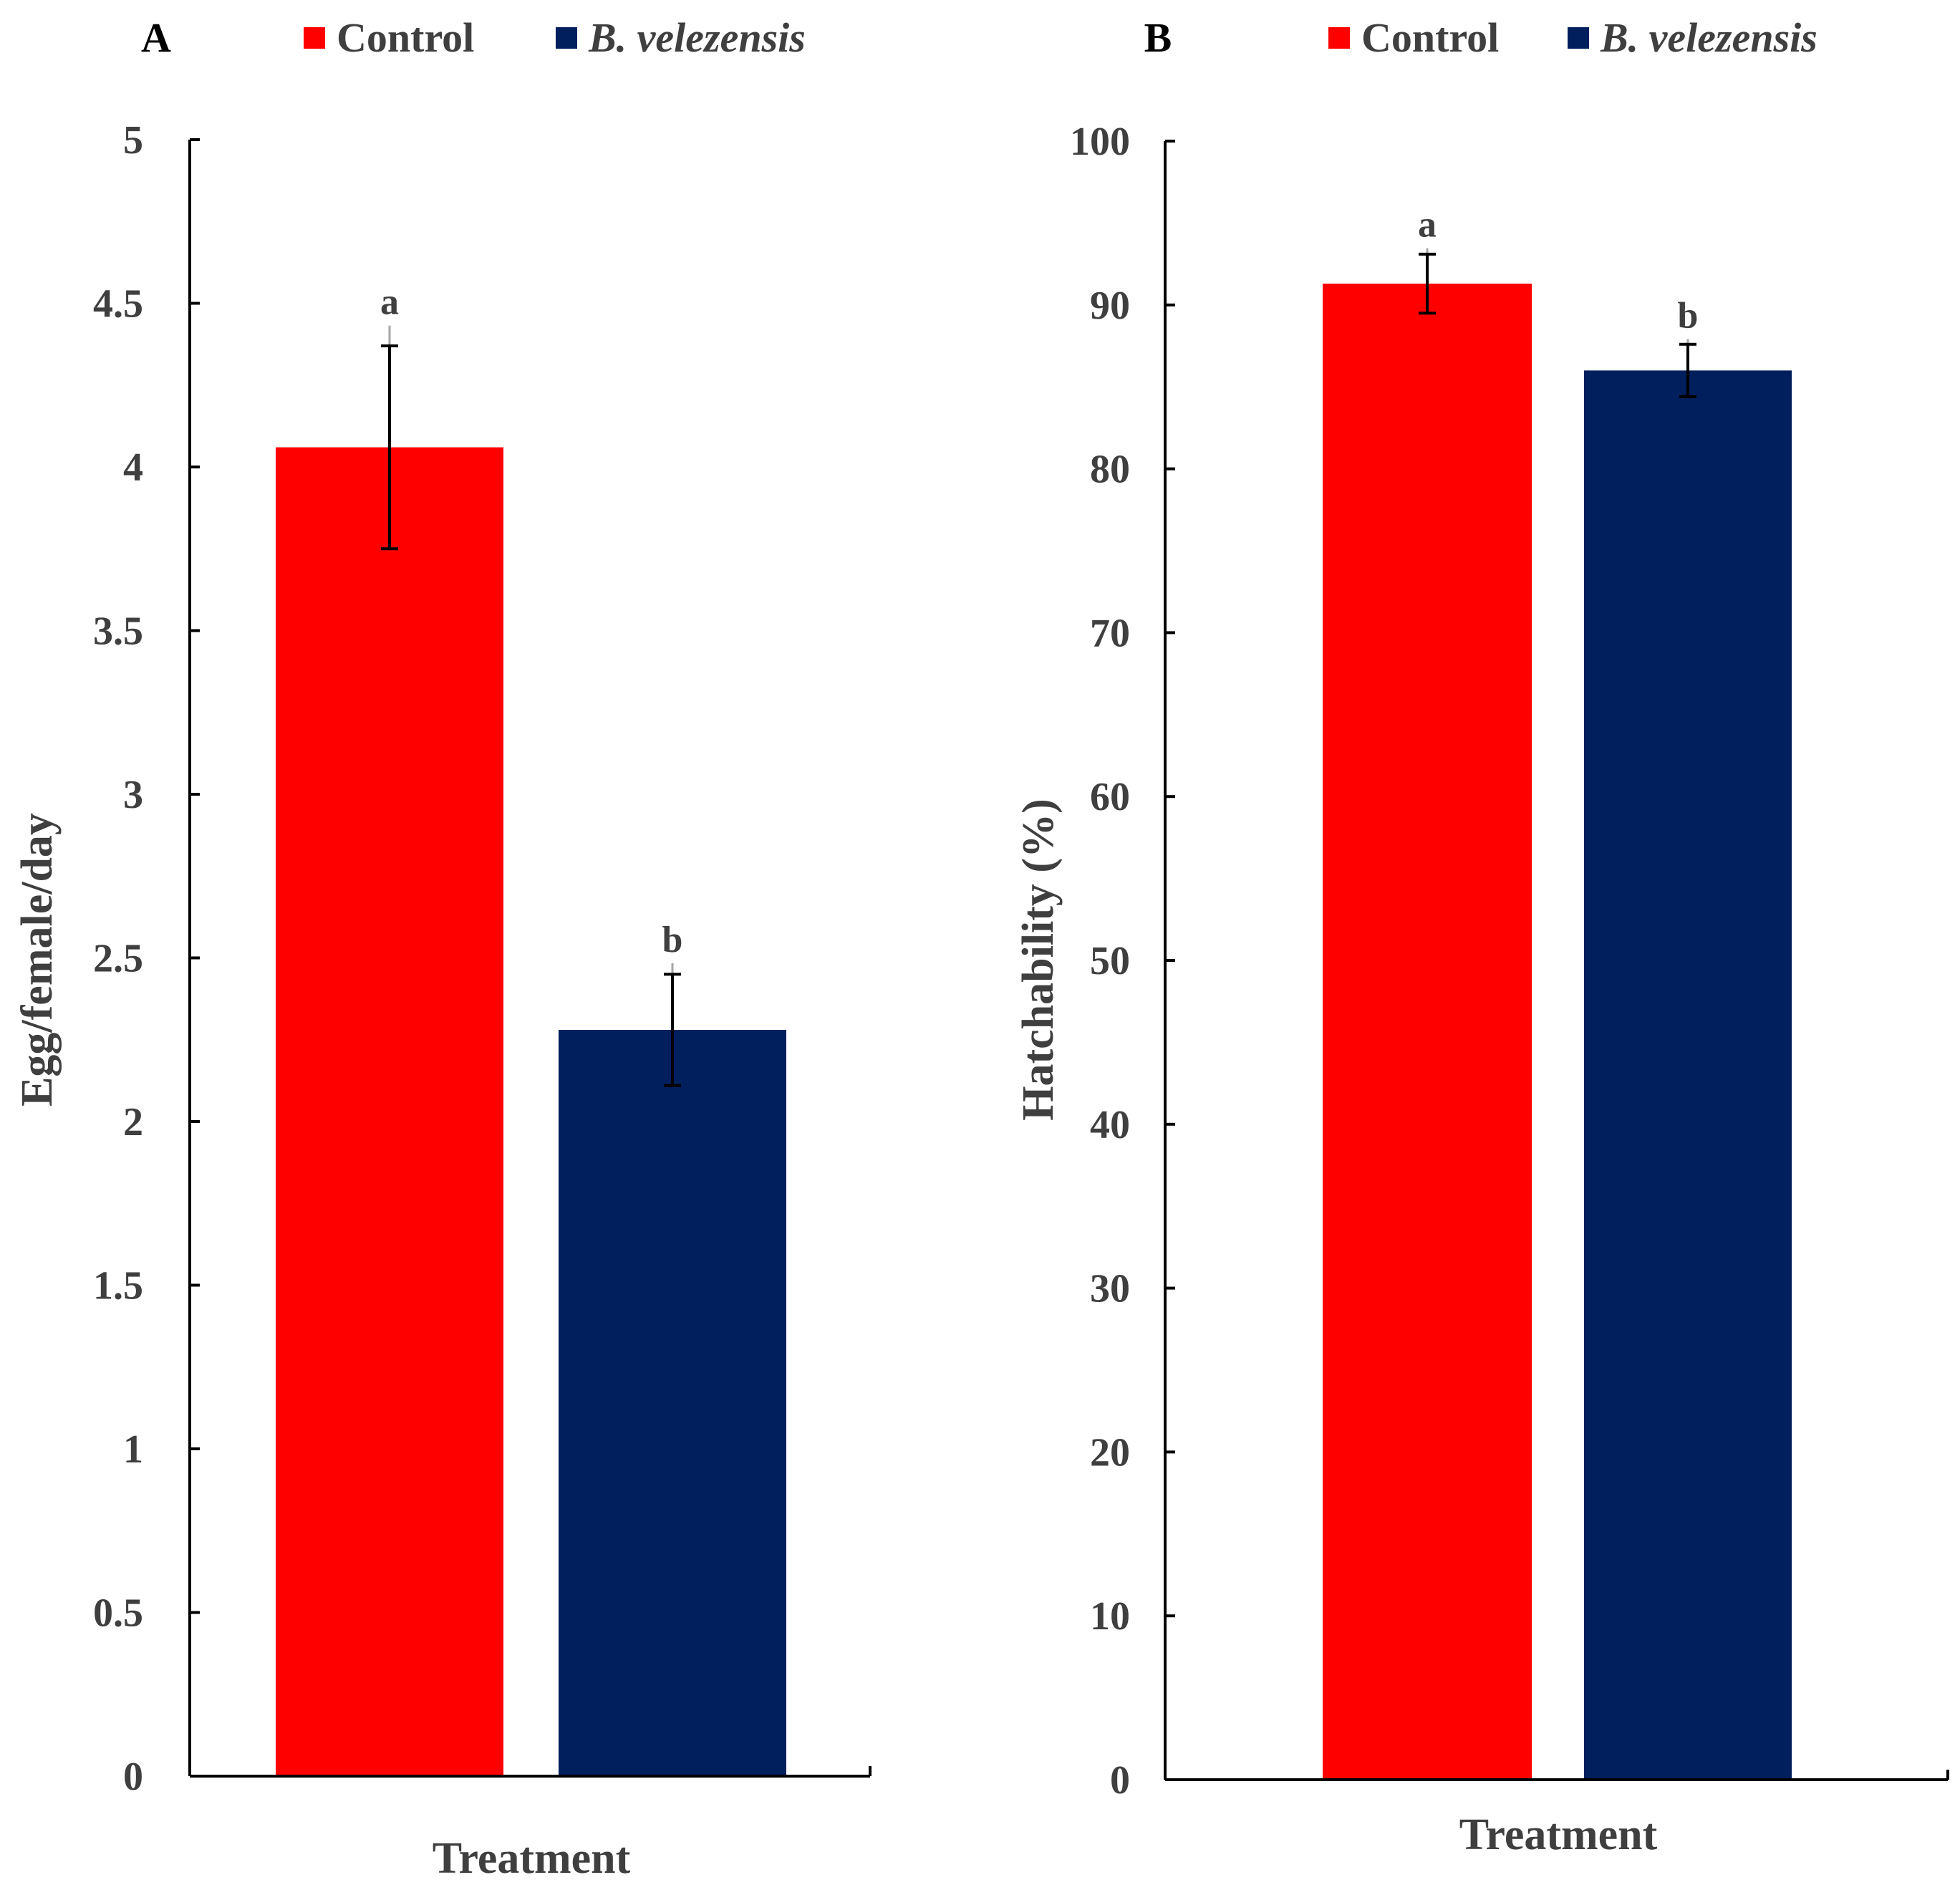 The image size is (1960, 1890). I want to click on y-tick-label: 1.5, so click(118, 1286).